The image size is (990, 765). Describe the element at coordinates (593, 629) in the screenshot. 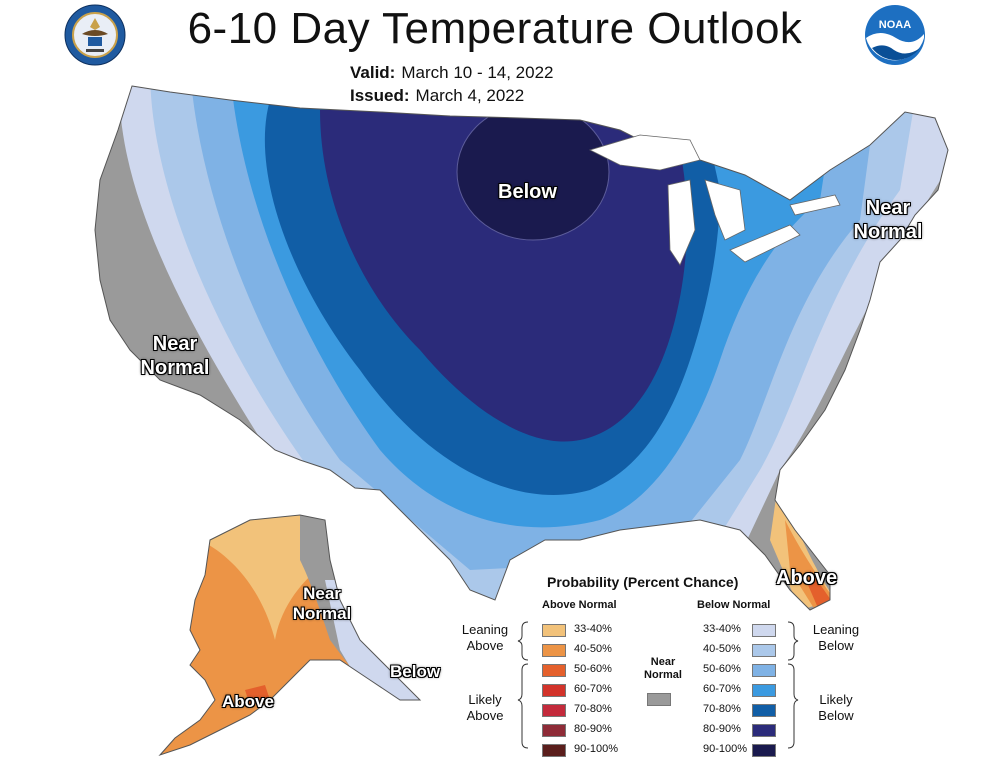

I see `legend-above-label-0: 33-40%` at that location.